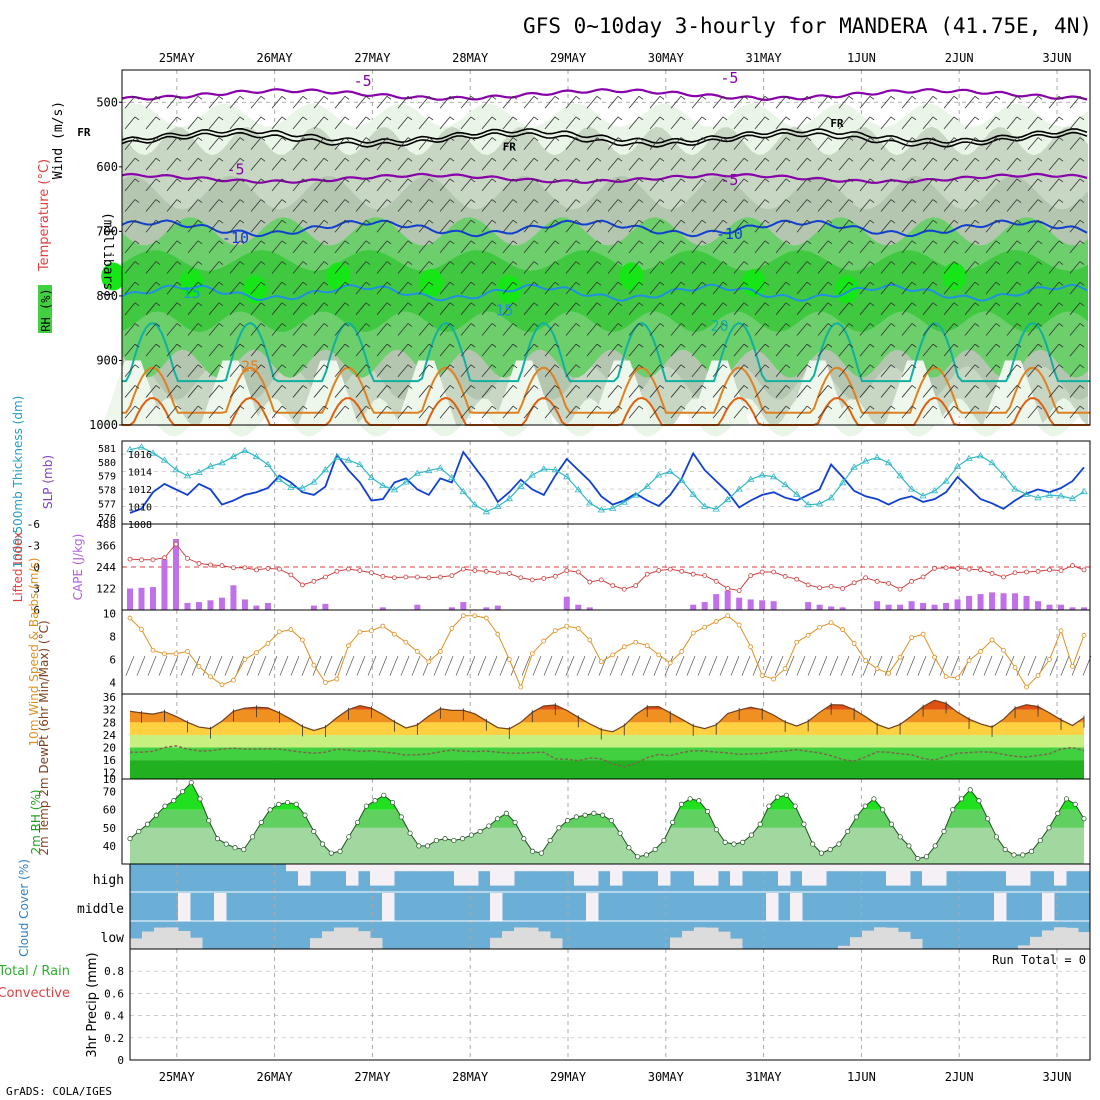 This screenshot has height=1100, width=1100. Describe the element at coordinates (607, 567) in the screenshot. I see `lifted-index-line` at that location.